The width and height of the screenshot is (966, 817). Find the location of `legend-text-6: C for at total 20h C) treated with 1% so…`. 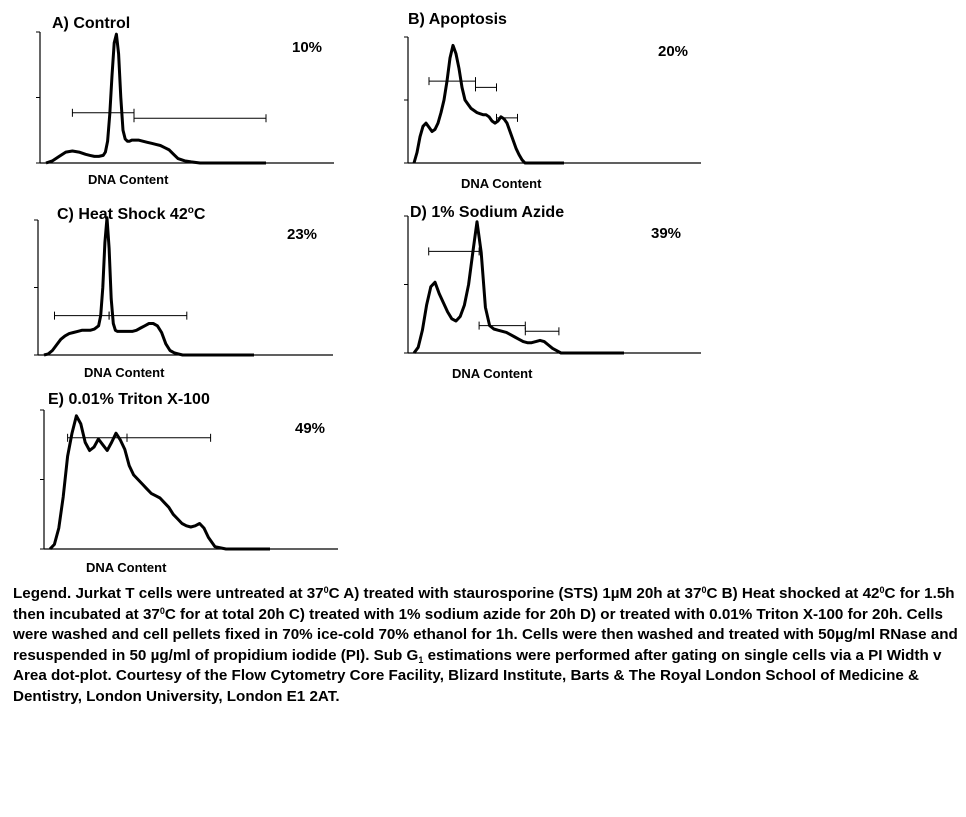

legend-text-6: C for at total 20h C) treated with 1% so… is located at coordinates (478, 624).